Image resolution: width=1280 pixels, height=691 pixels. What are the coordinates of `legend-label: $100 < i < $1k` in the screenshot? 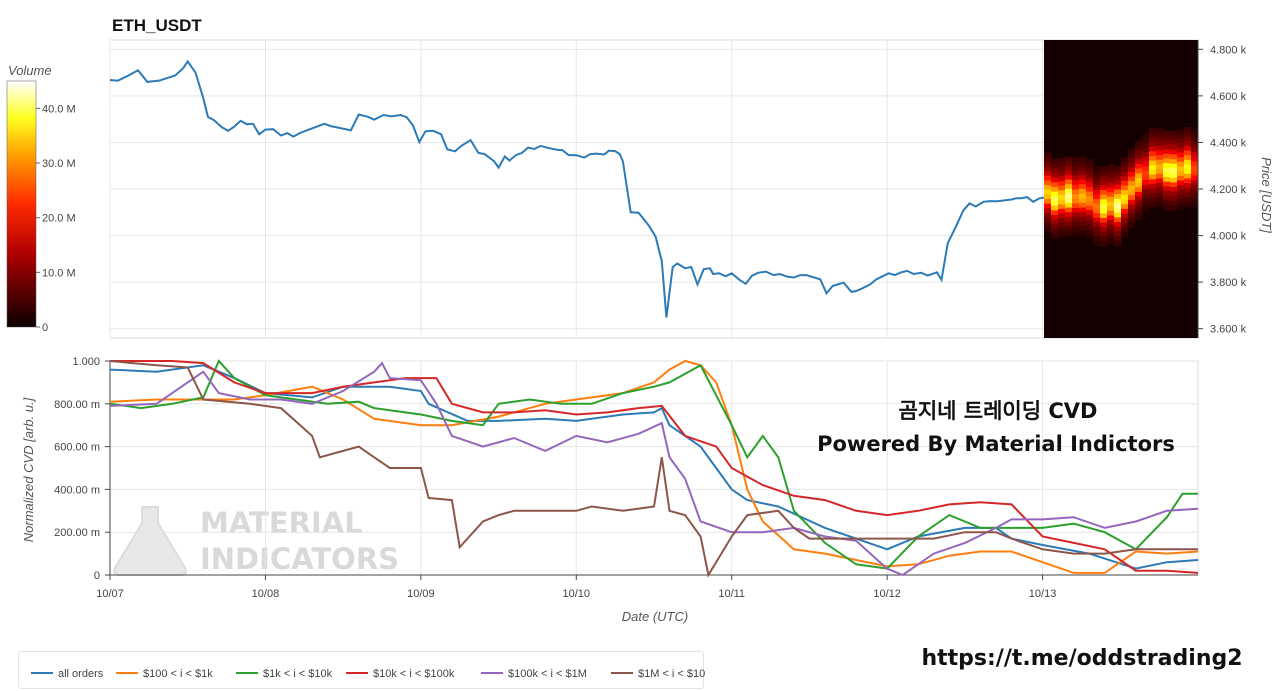 It's located at (178, 674).